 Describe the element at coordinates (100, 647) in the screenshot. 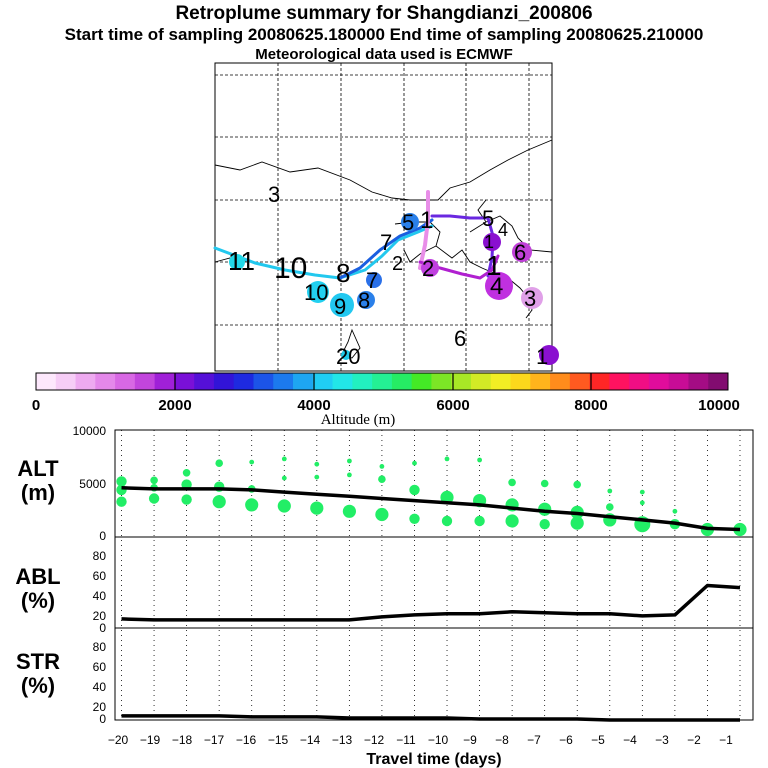

I see `str-tick-80: 80` at that location.